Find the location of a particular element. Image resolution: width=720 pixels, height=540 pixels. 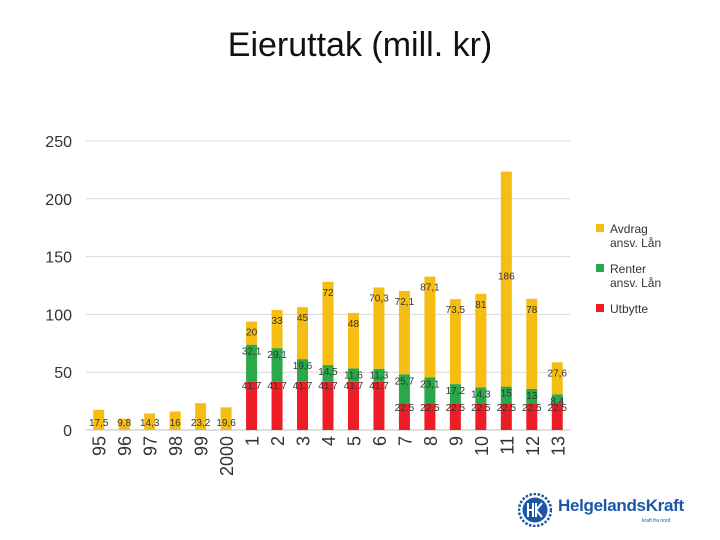

slide-title: Eieruttak (mill. kr) is located at coordinates (360, 45).